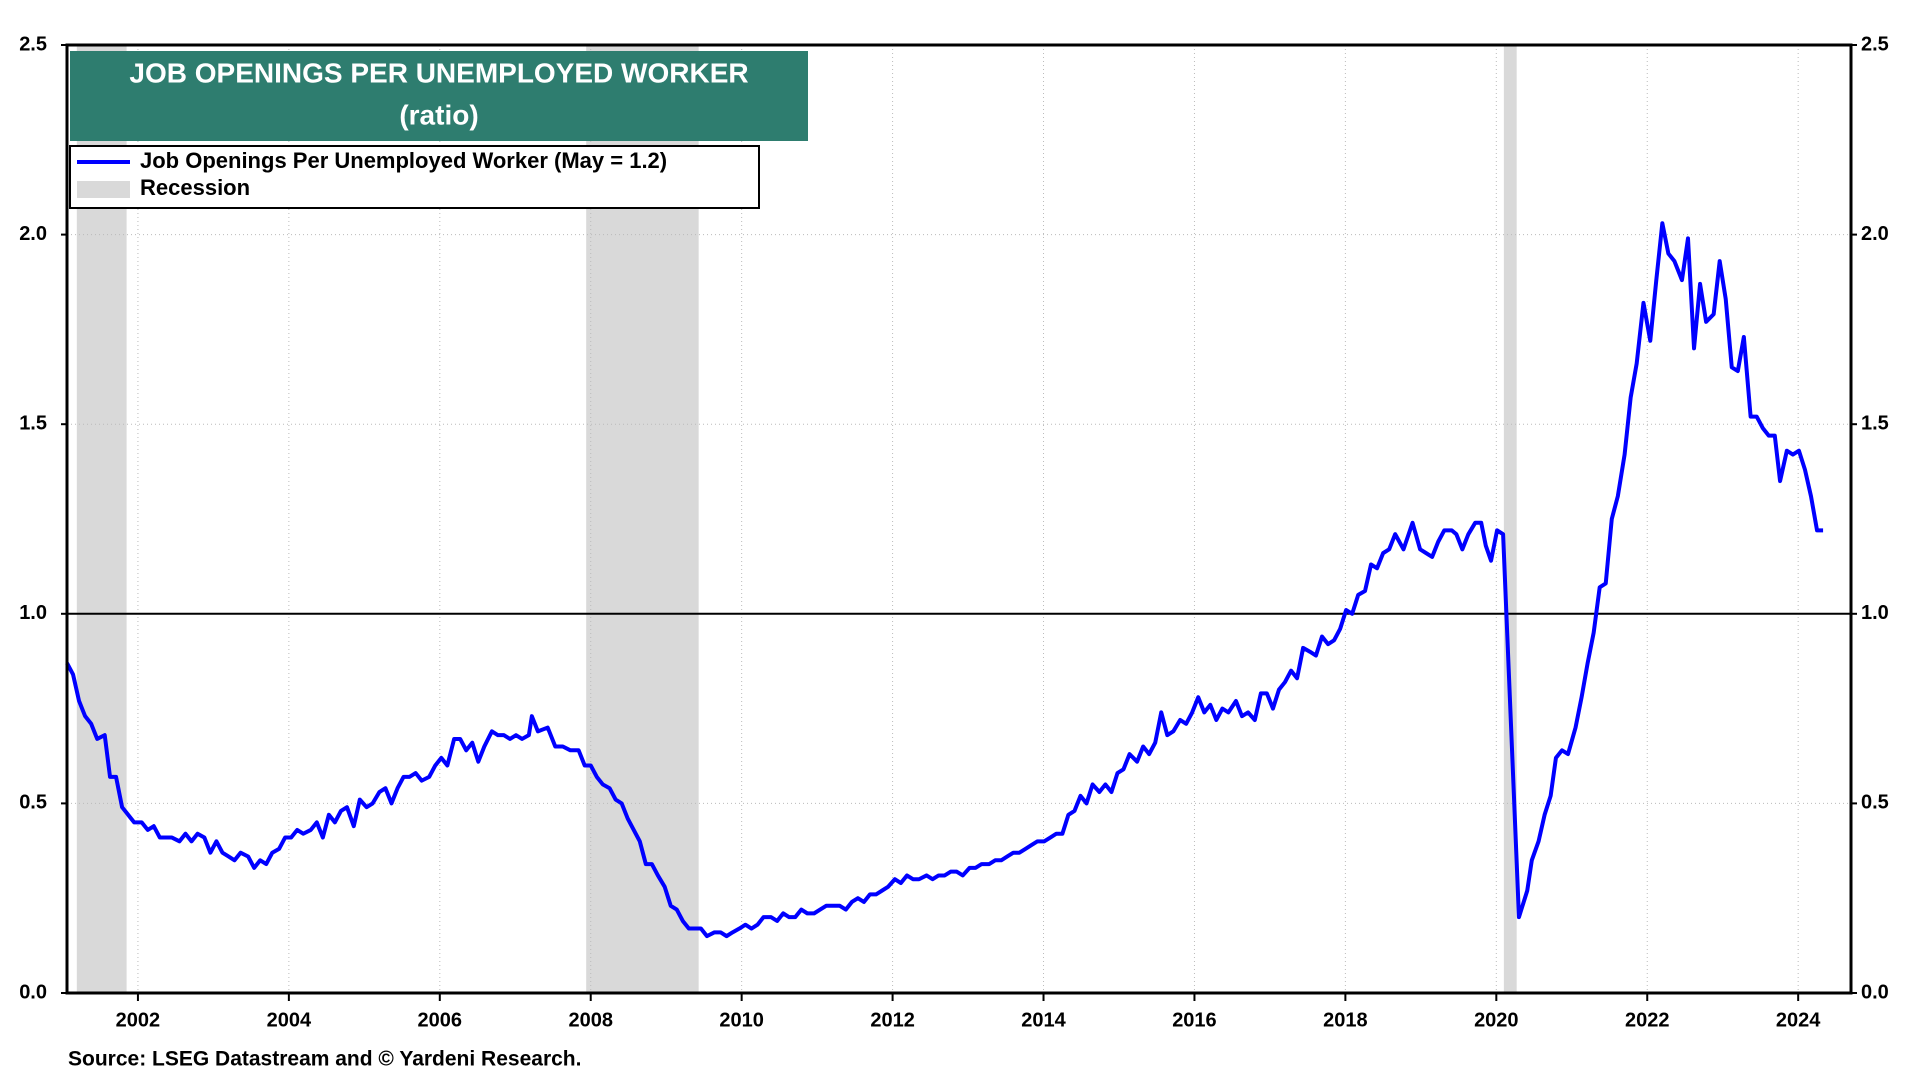  What do you see at coordinates (138, 1020) in the screenshot?
I see `x-tick-label: 2002` at bounding box center [138, 1020].